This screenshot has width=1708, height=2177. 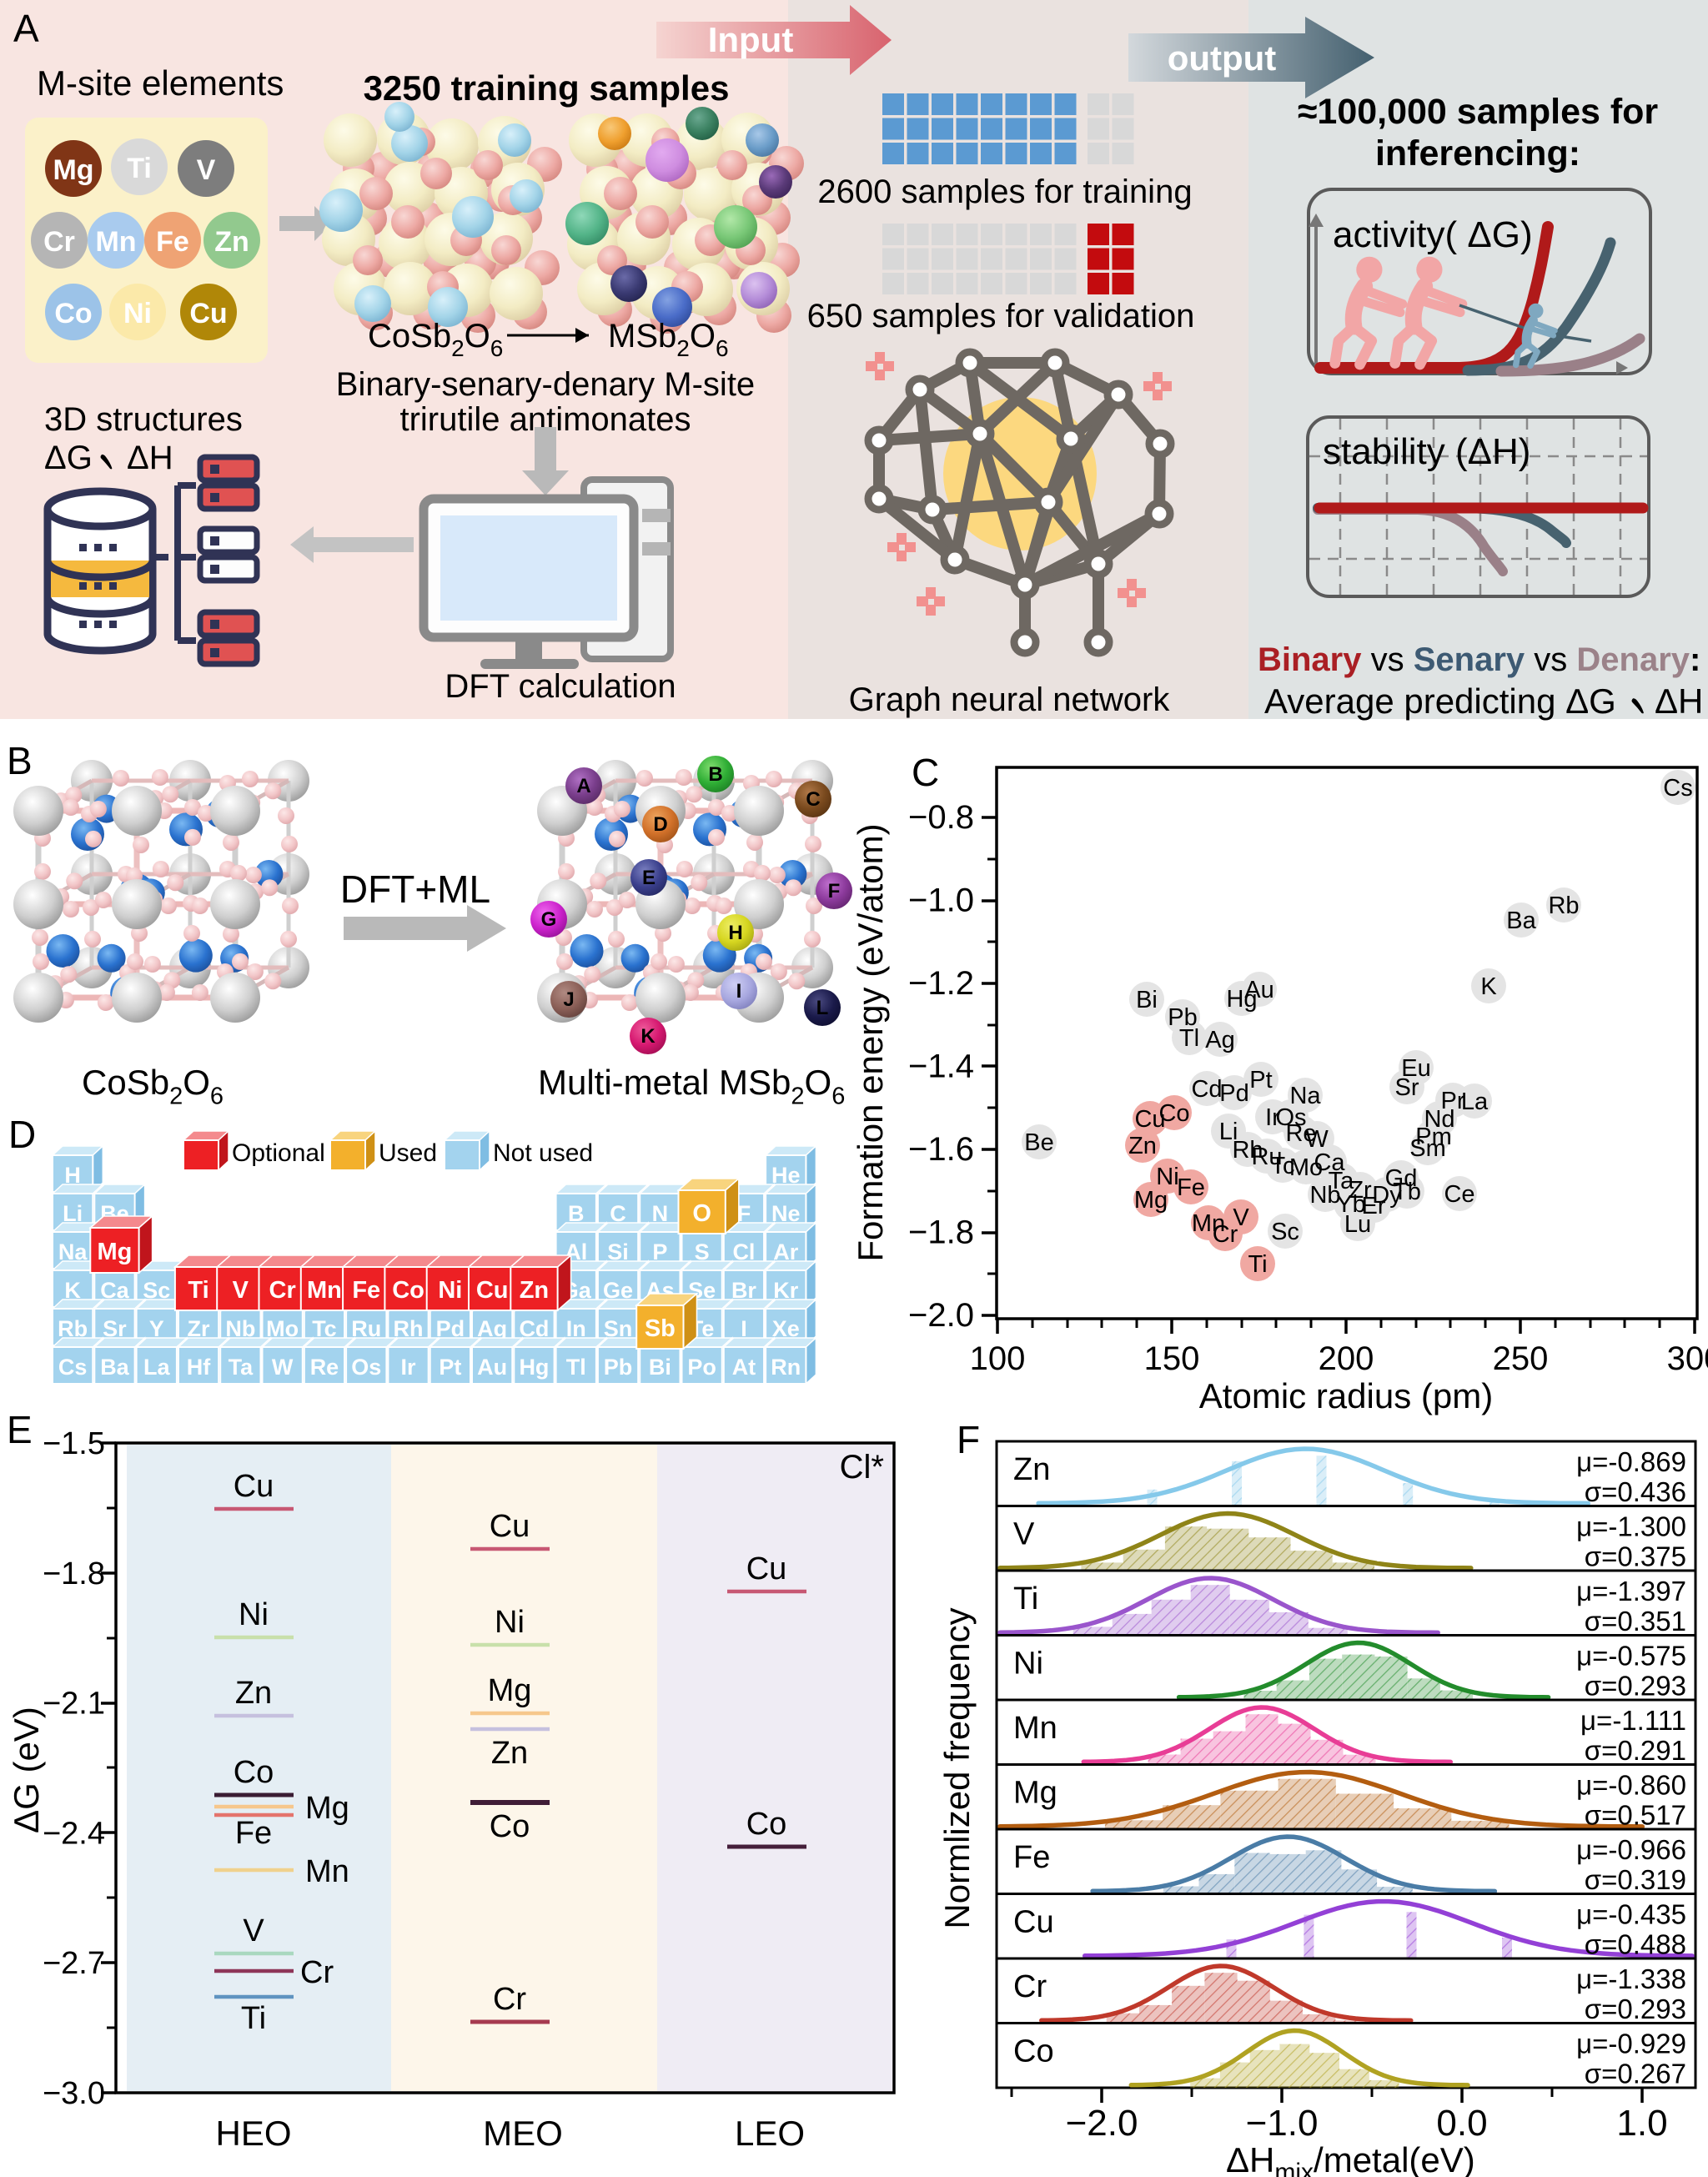 What do you see at coordinates (1475, 1101) in the screenshot?
I see `svg-text: La` at bounding box center [1475, 1101].